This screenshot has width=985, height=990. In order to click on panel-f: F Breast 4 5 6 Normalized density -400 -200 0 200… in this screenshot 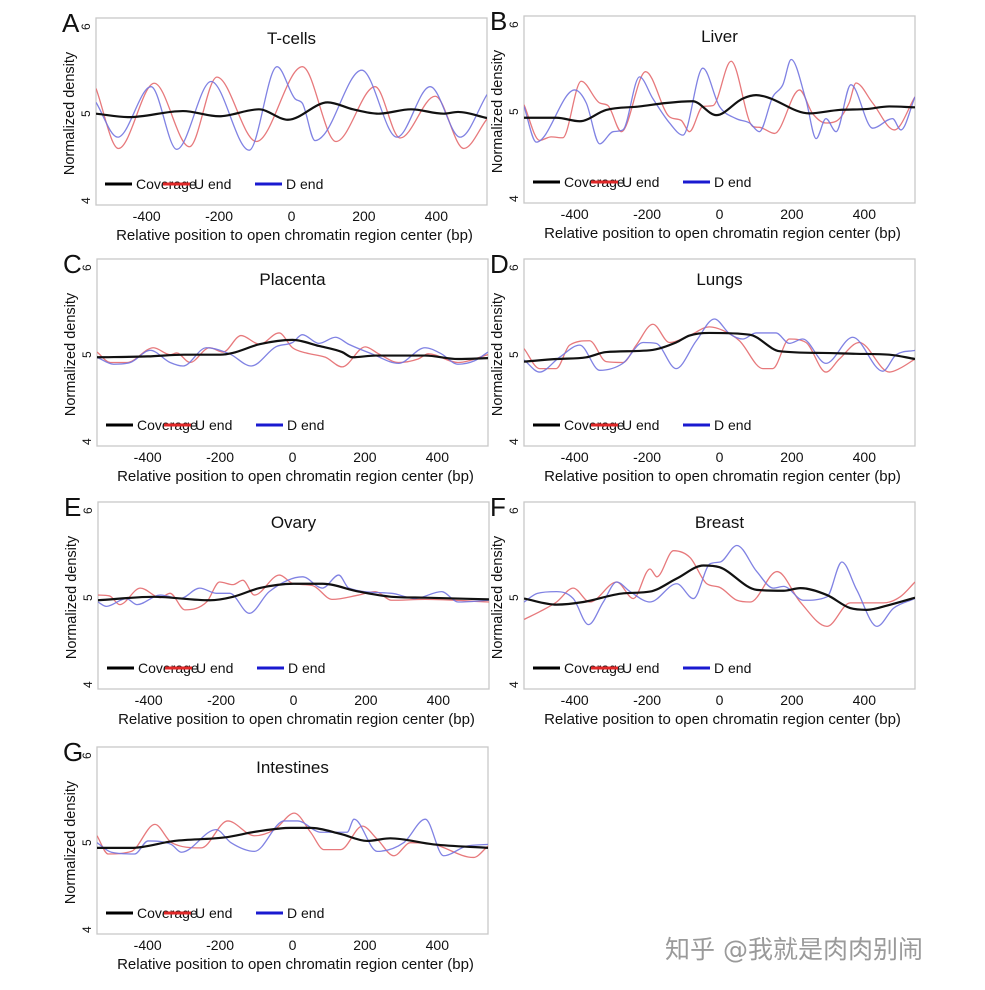, I will do `click(703, 610)`.